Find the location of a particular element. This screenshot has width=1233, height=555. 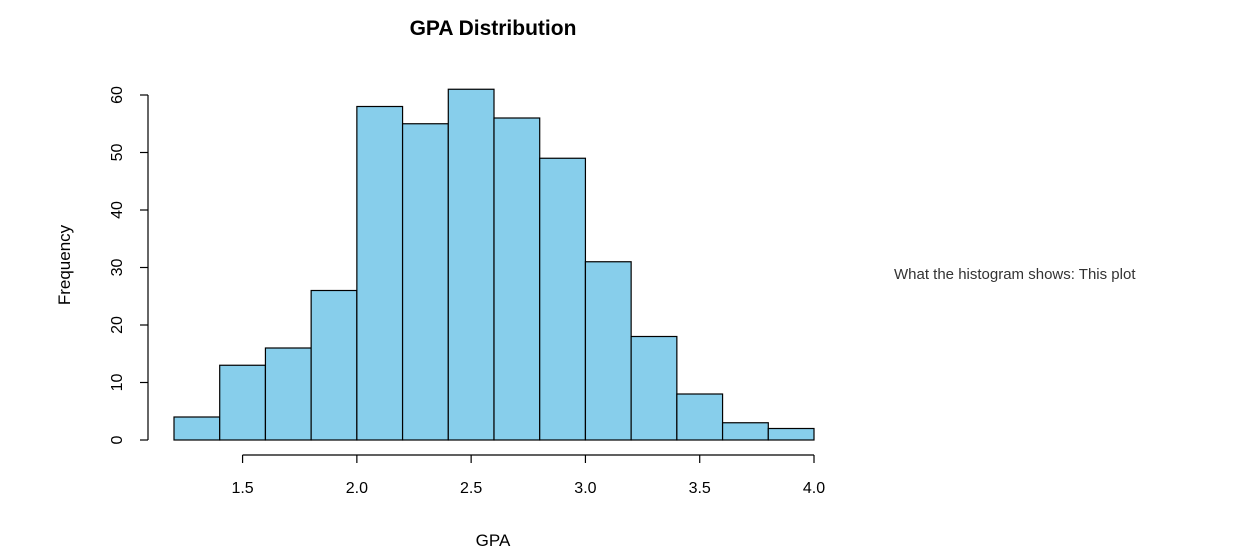

x-tick-label-3: 3.0 is located at coordinates (585, 488).